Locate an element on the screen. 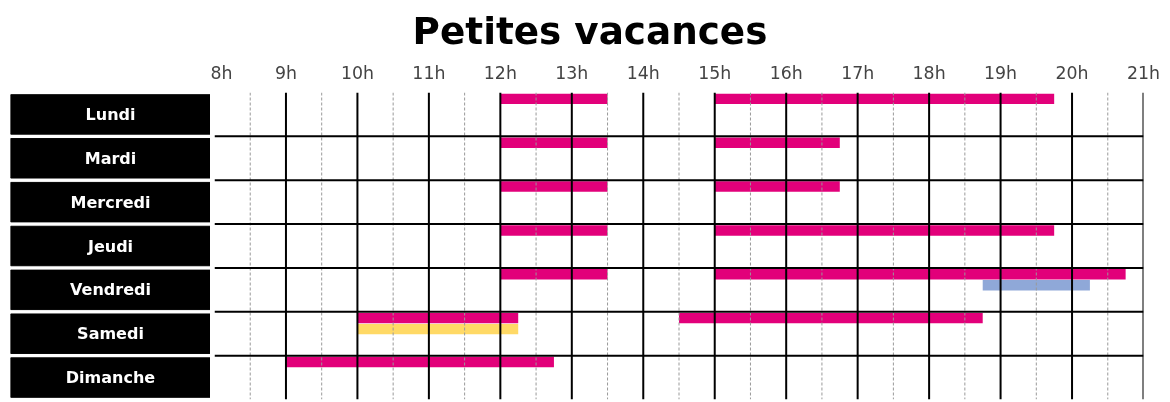 The height and width of the screenshot is (402, 1170). y-tick-label: Lundi is located at coordinates (110, 114).